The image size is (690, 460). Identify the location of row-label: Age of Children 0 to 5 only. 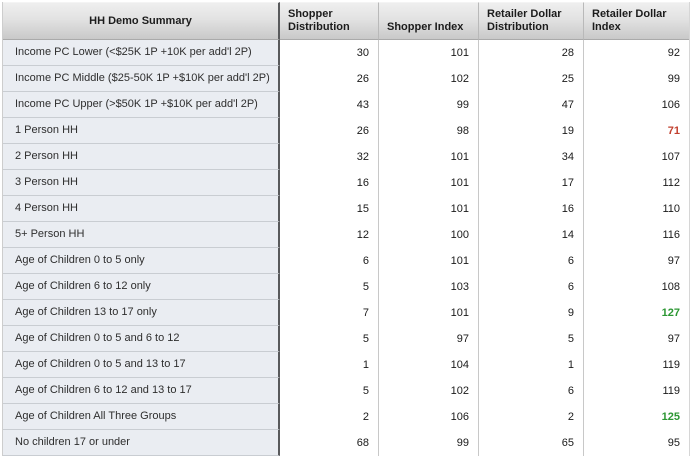
(141, 261).